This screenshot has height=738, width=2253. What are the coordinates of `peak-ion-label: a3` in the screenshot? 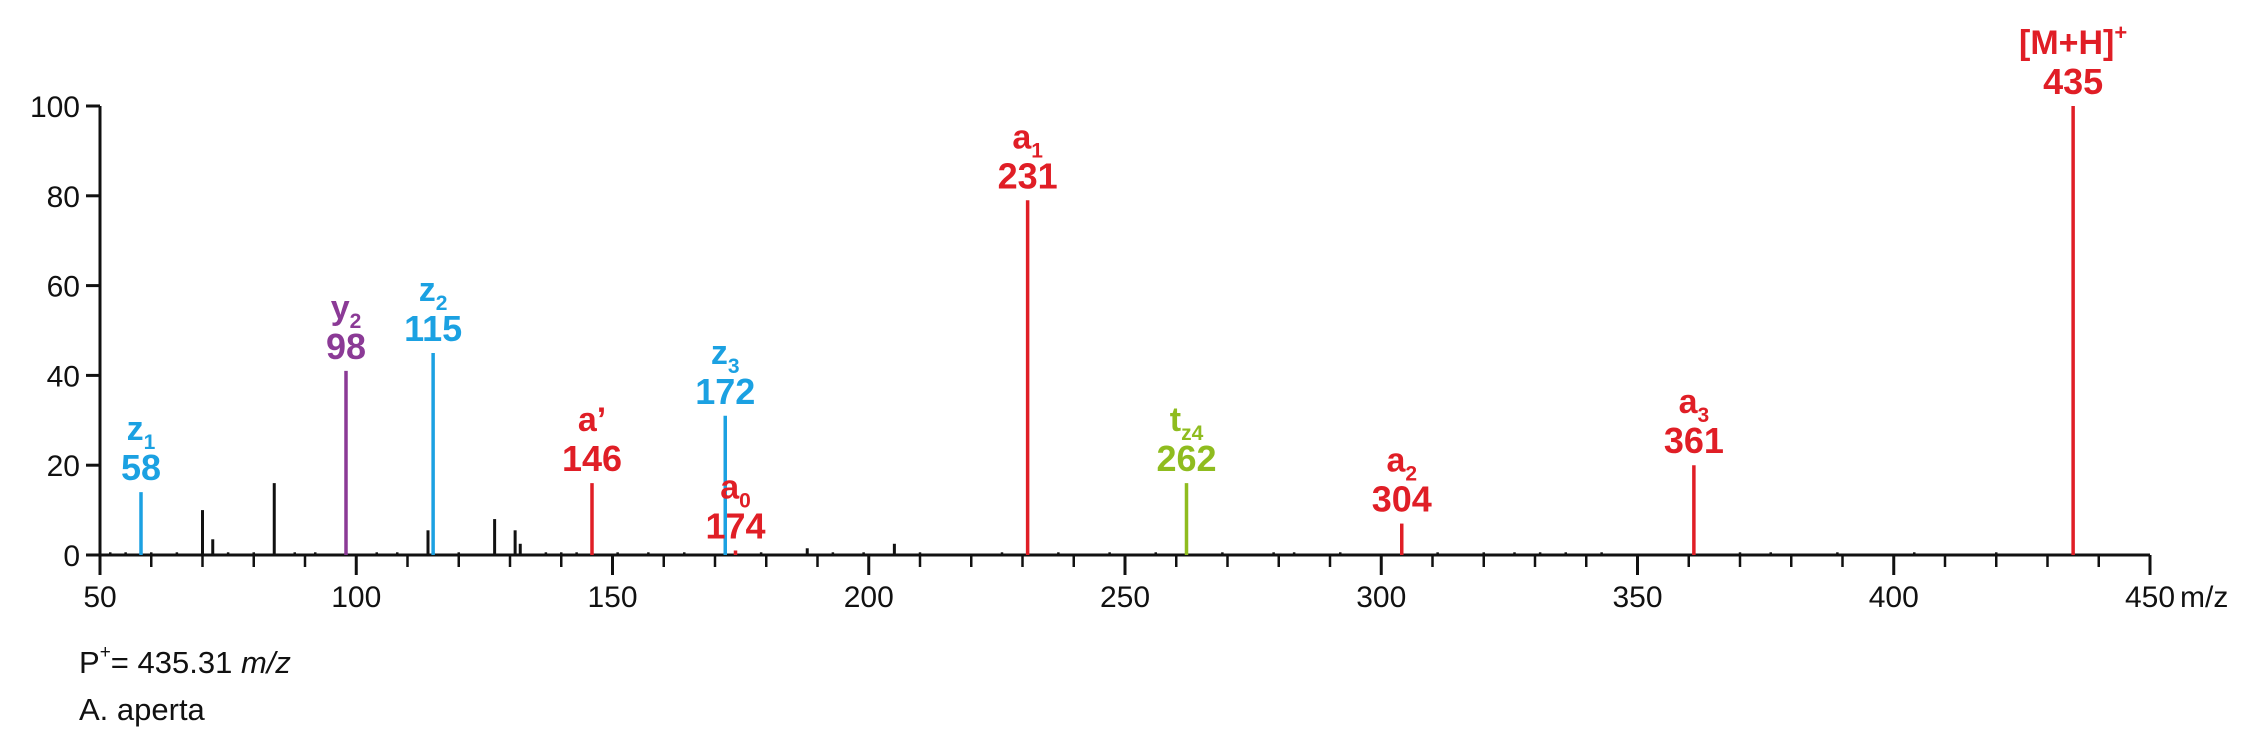 It's located at (1694, 405).